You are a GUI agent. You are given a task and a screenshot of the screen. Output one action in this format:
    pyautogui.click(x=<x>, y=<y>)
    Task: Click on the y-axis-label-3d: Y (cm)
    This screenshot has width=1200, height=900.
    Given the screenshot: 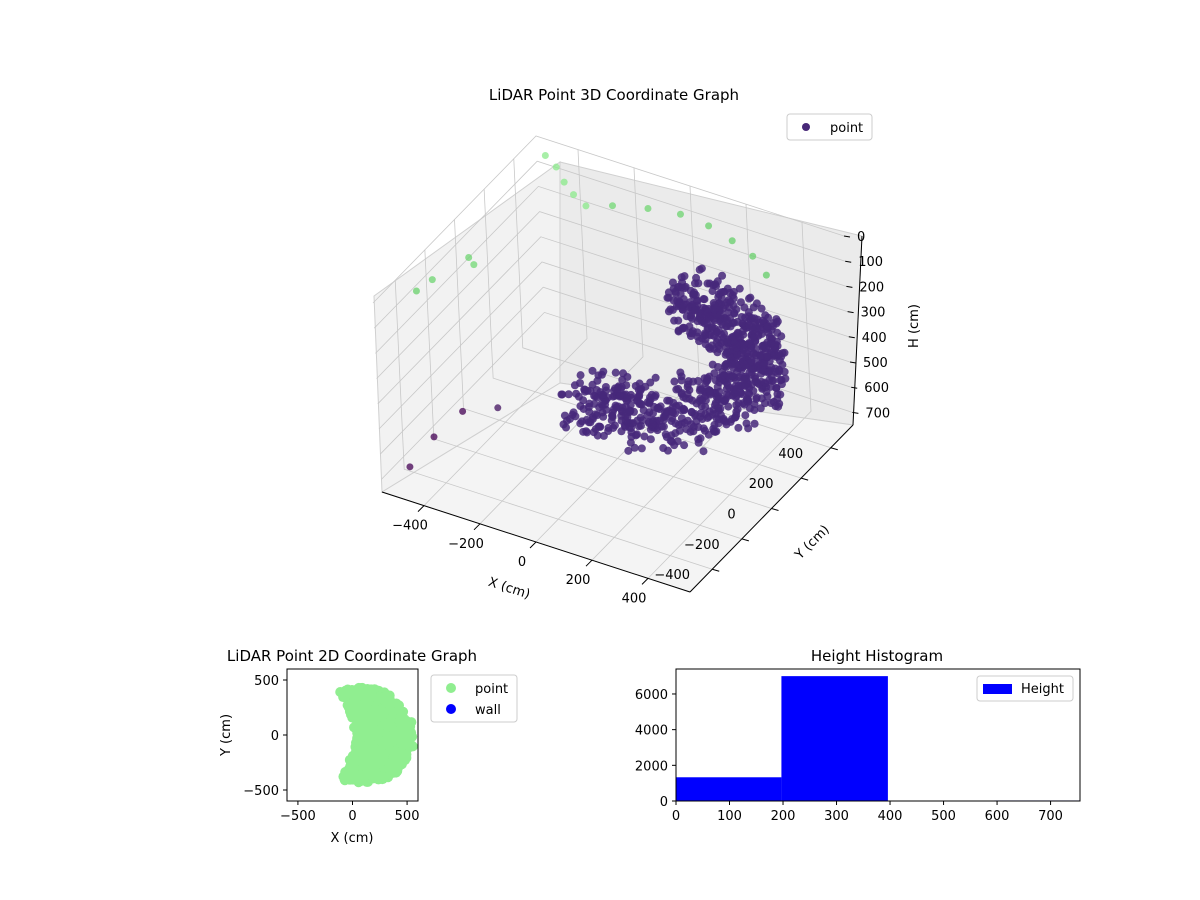 What is the action you would take?
    pyautogui.click(x=812, y=542)
    